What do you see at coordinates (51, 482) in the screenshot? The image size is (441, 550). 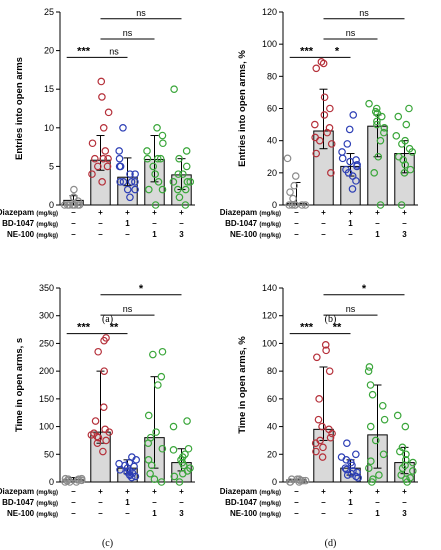 I see `y-tick-label: 0` at bounding box center [51, 482].